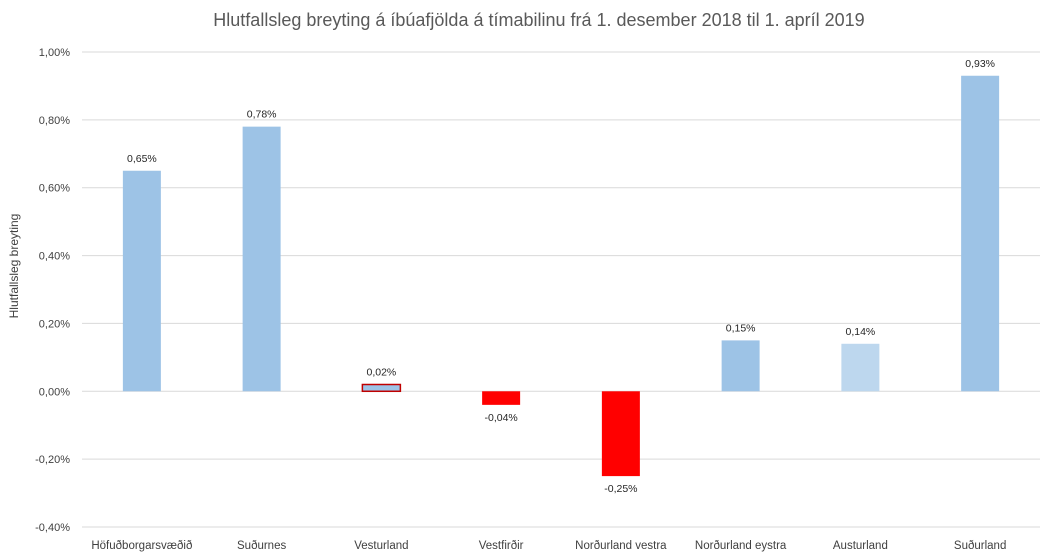 This screenshot has height=559, width=1055. What do you see at coordinates (501, 546) in the screenshot?
I see `category-label: Vestfirðir` at bounding box center [501, 546].